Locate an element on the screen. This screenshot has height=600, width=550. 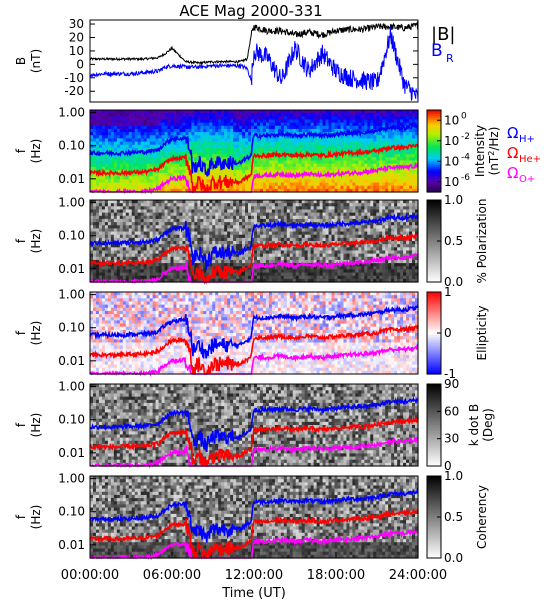
colorbar-tick-label: -1 is located at coordinates (450, 374).